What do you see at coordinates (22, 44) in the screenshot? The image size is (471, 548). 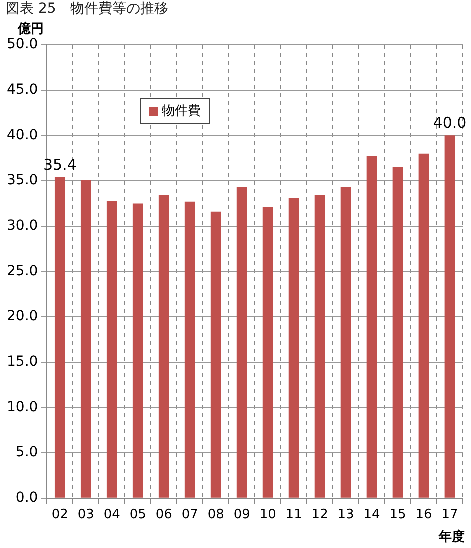 I see `y-tick-label: 50.0` at bounding box center [22, 44].